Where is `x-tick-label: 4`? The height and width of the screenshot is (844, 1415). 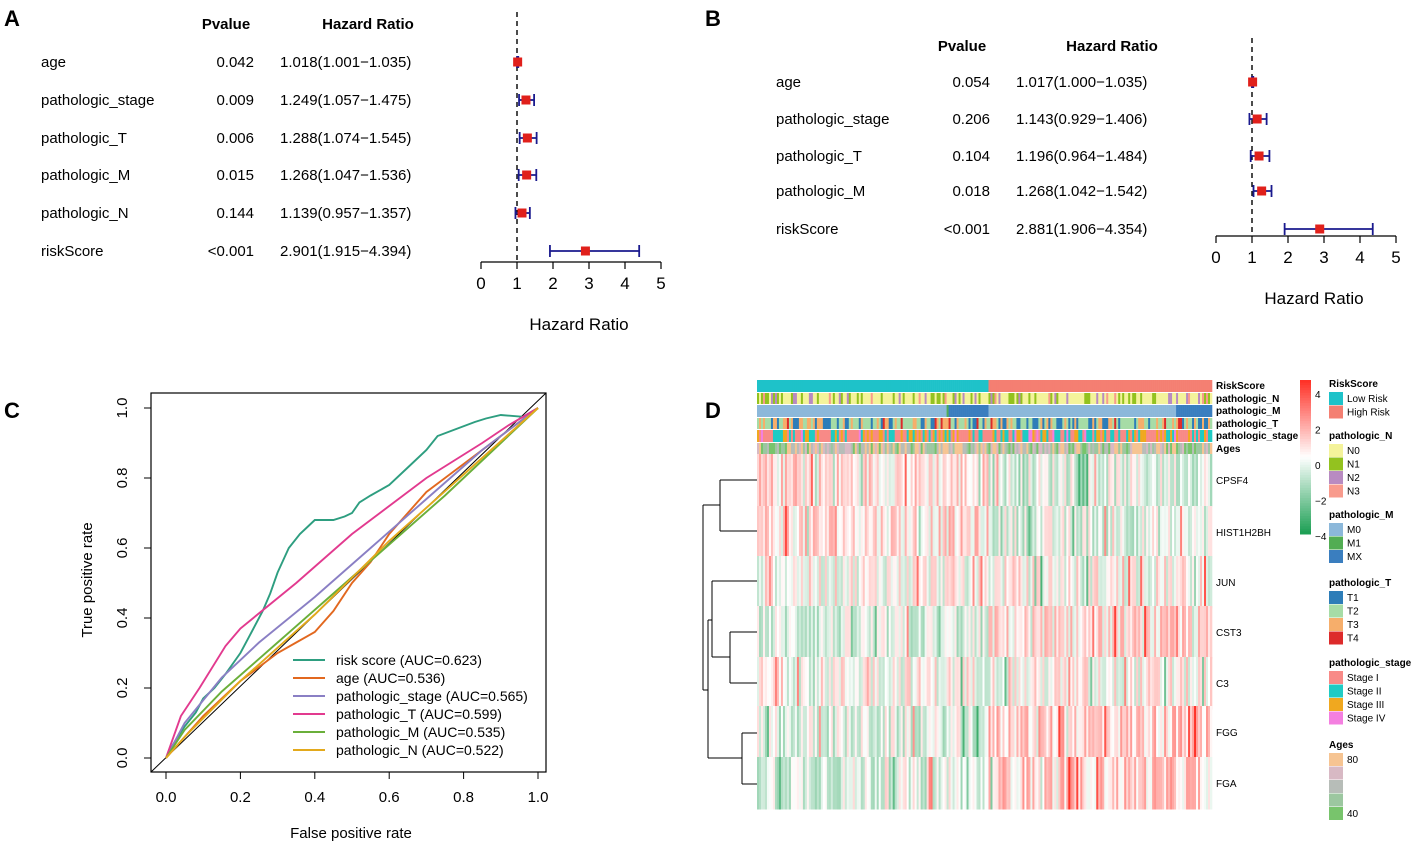
x-tick-label: 4 is located at coordinates (624, 283).